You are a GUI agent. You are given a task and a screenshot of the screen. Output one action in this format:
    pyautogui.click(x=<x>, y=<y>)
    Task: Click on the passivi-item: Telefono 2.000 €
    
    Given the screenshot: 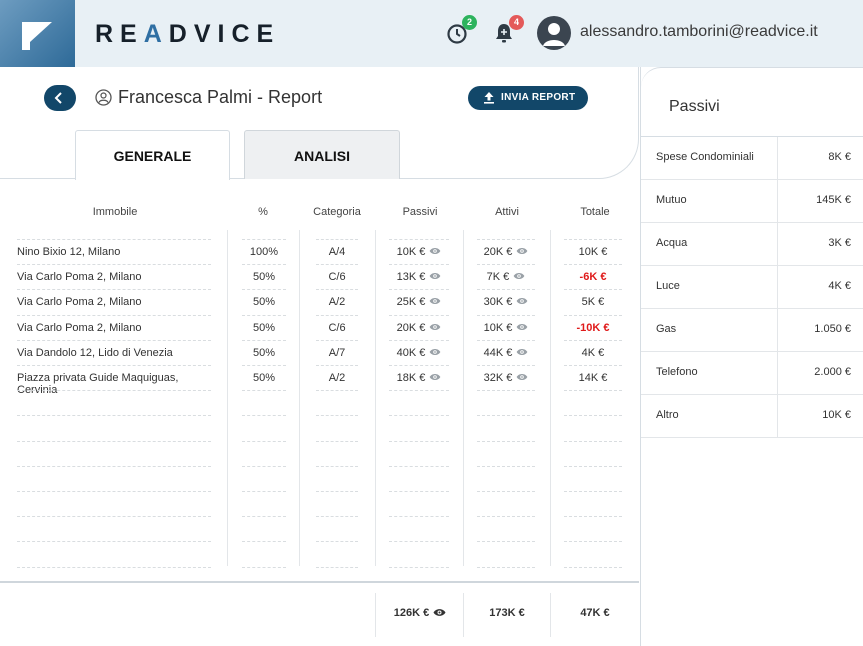 What is the action you would take?
    pyautogui.click(x=752, y=373)
    